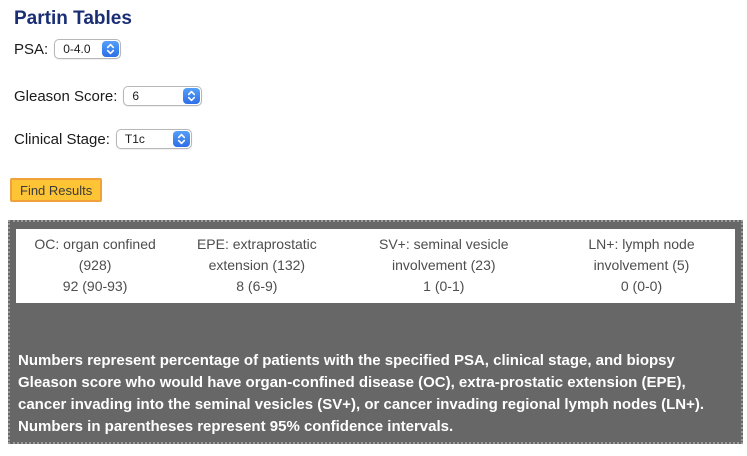 The image size is (747, 456). I want to click on gleason-select-value: 6, so click(136, 96).